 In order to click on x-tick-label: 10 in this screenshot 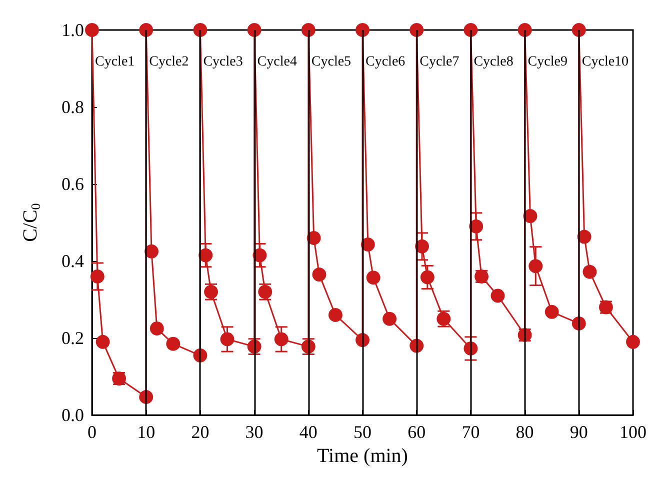, I will do `click(146, 432)`.